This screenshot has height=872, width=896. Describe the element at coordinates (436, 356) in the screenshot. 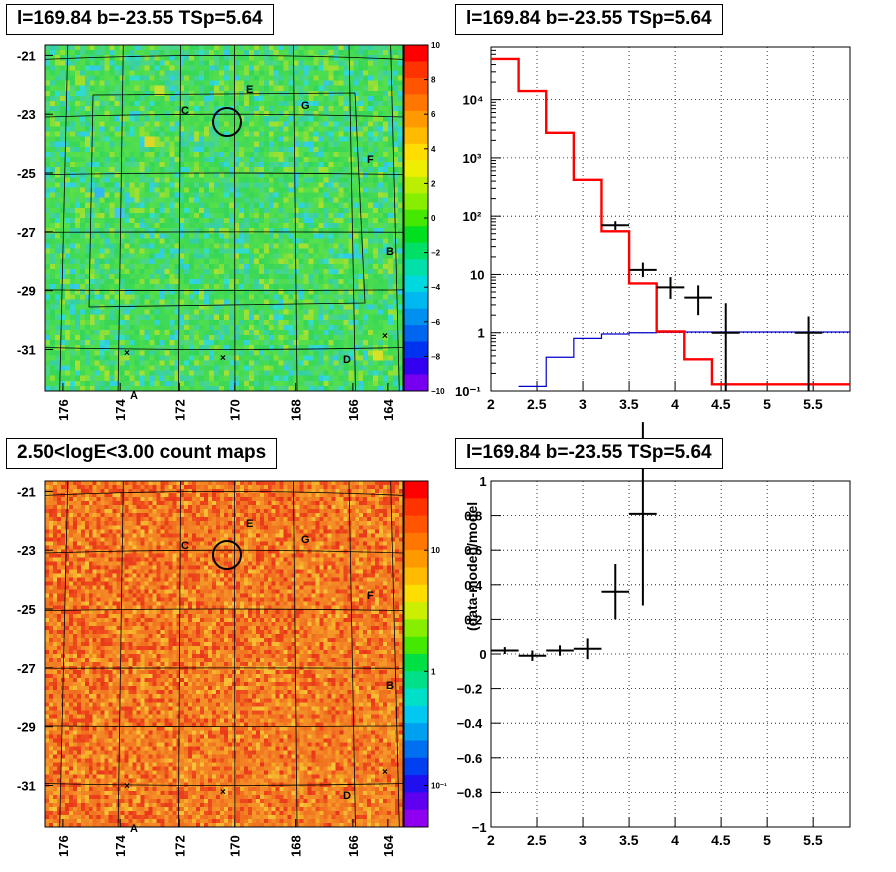

I see `colorbar-tick-label: −8` at that location.